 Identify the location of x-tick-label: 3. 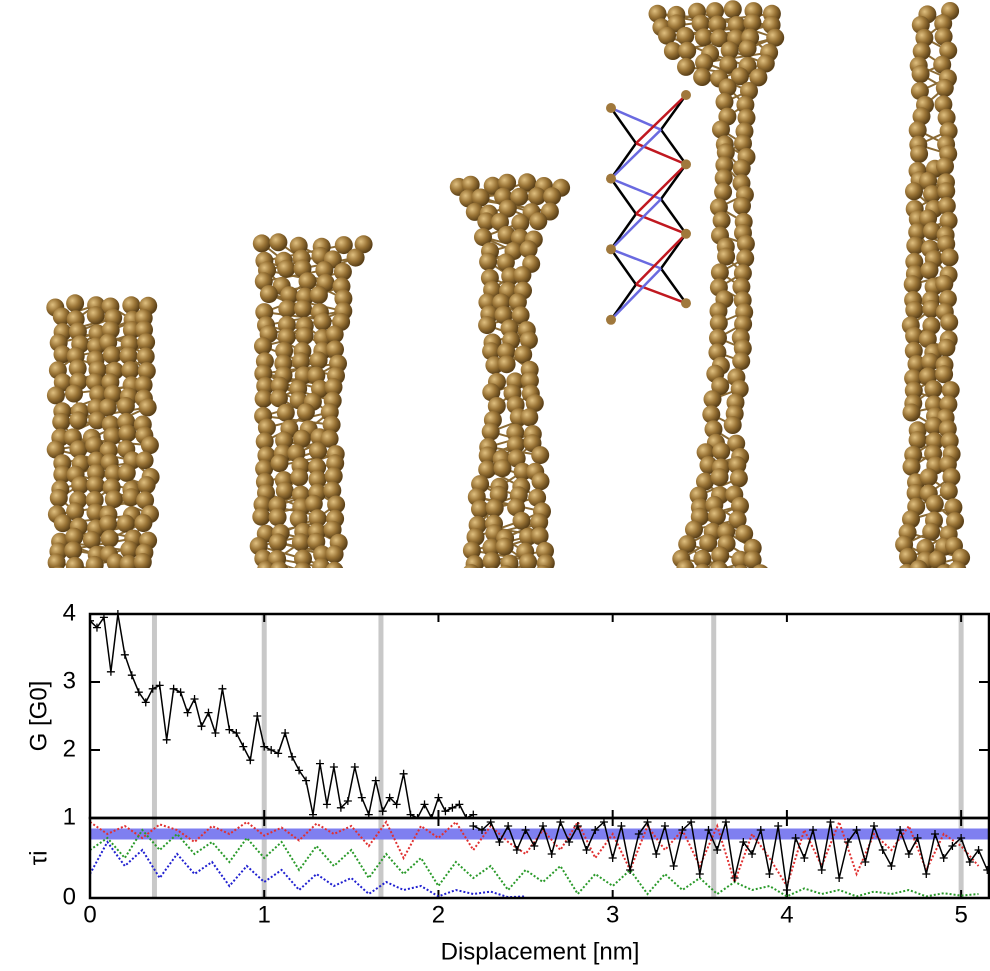
(612, 914).